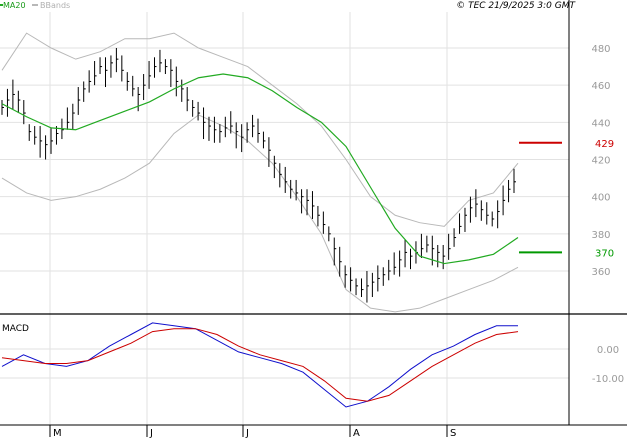  What do you see at coordinates (356, 433) in the screenshot?
I see `x-tick-label: A` at bounding box center [356, 433].